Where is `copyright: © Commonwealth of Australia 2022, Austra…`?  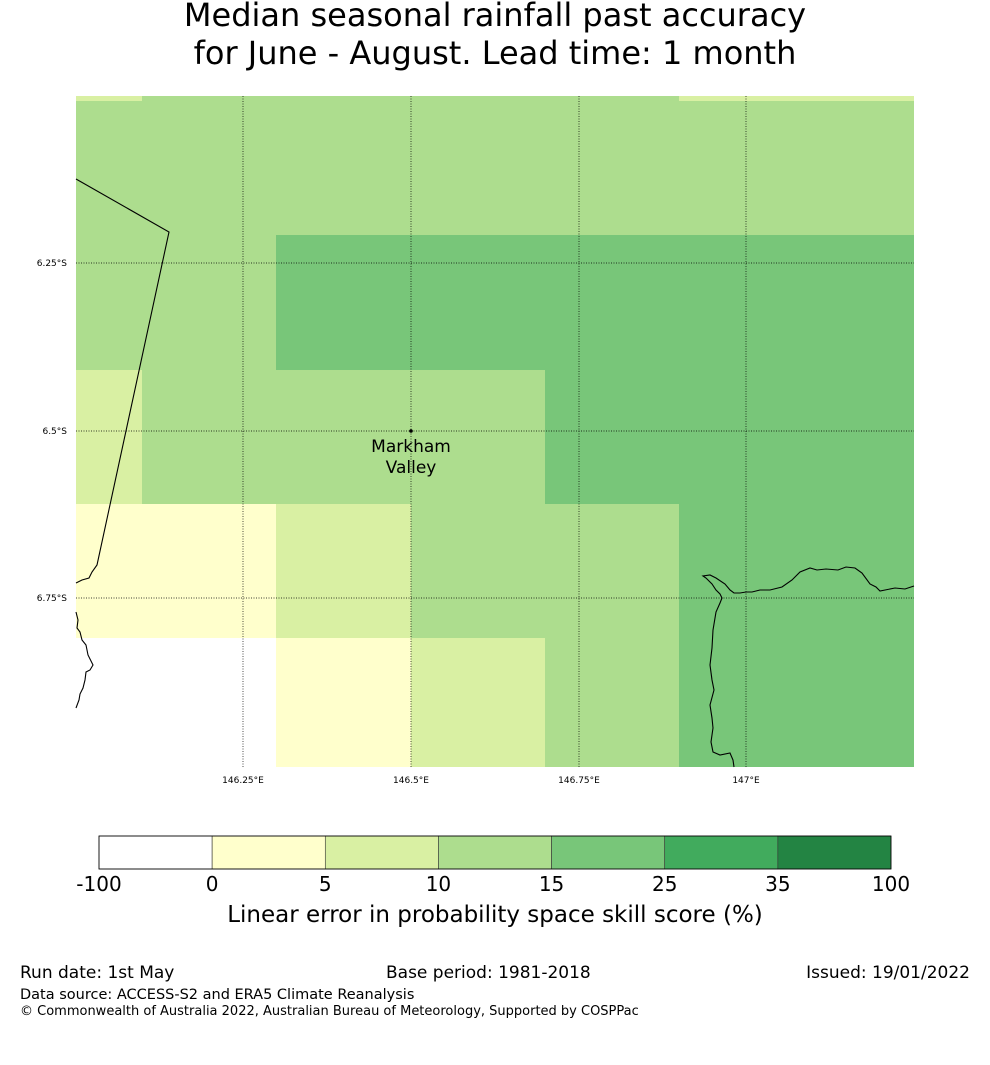
copyright: © Commonwealth of Australia 2022, Austra… is located at coordinates (329, 1011).